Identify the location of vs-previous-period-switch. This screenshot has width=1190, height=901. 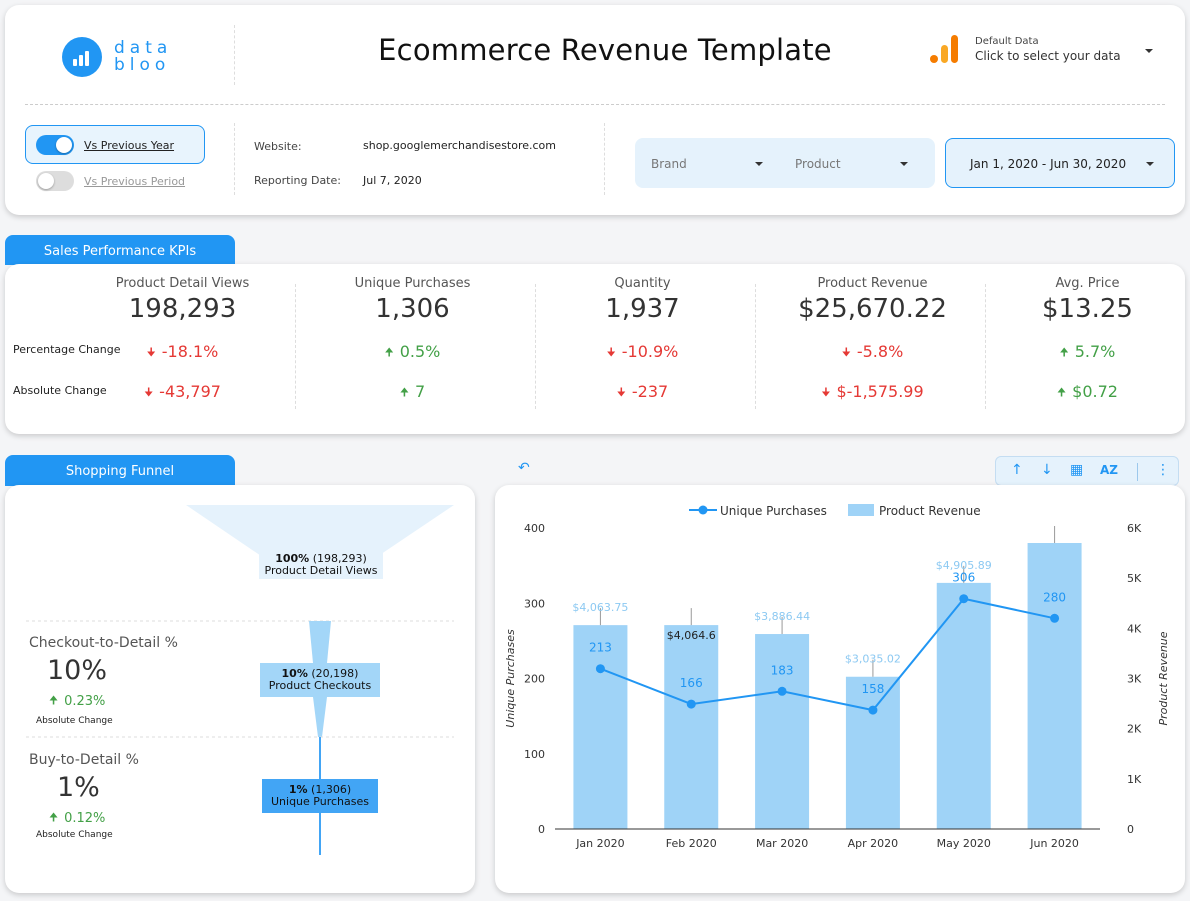
(55, 181).